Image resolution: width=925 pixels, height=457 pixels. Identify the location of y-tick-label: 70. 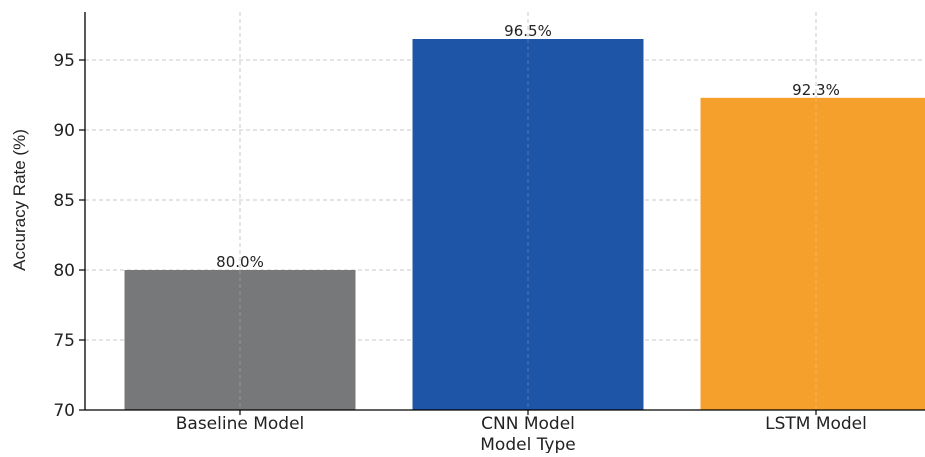
(64, 411).